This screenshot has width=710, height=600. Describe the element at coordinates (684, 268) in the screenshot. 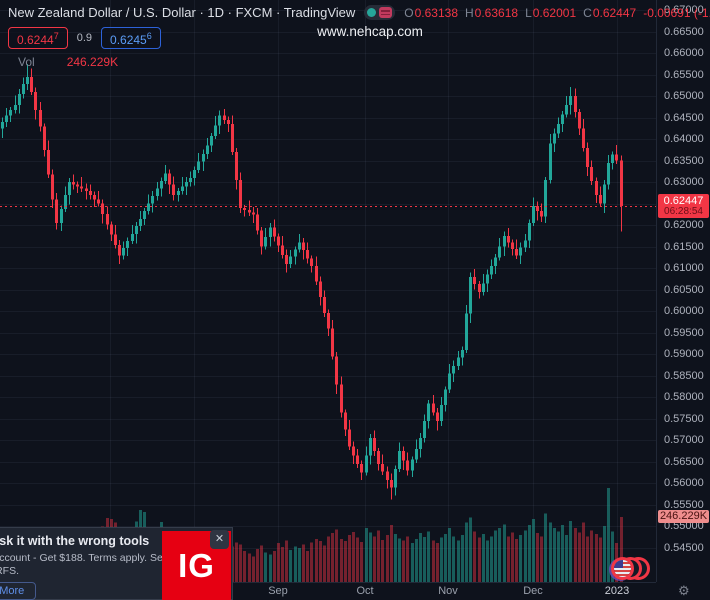

I see `price-axis-label: 0.61000` at that location.